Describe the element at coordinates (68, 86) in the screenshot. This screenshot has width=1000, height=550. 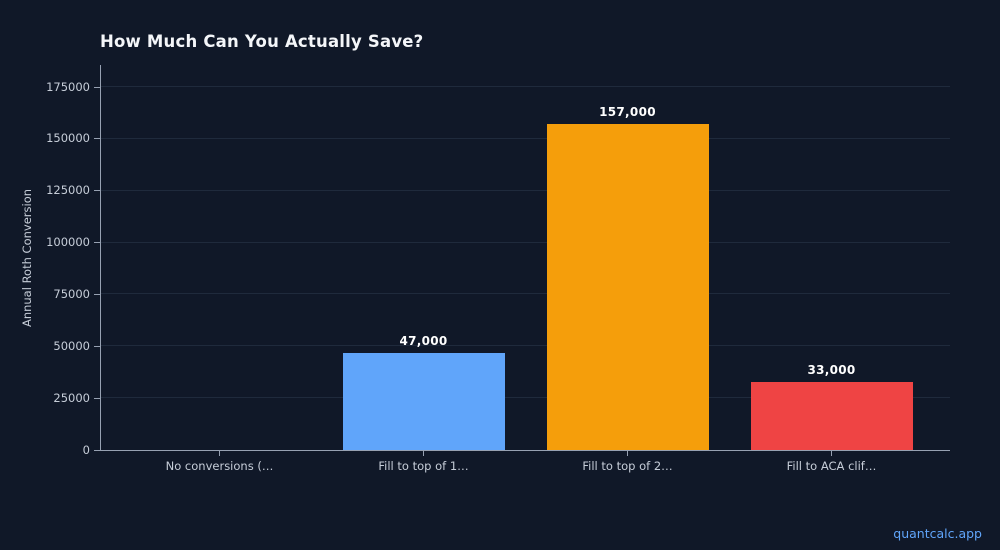
I see `y-tick-label: 175000` at that location.